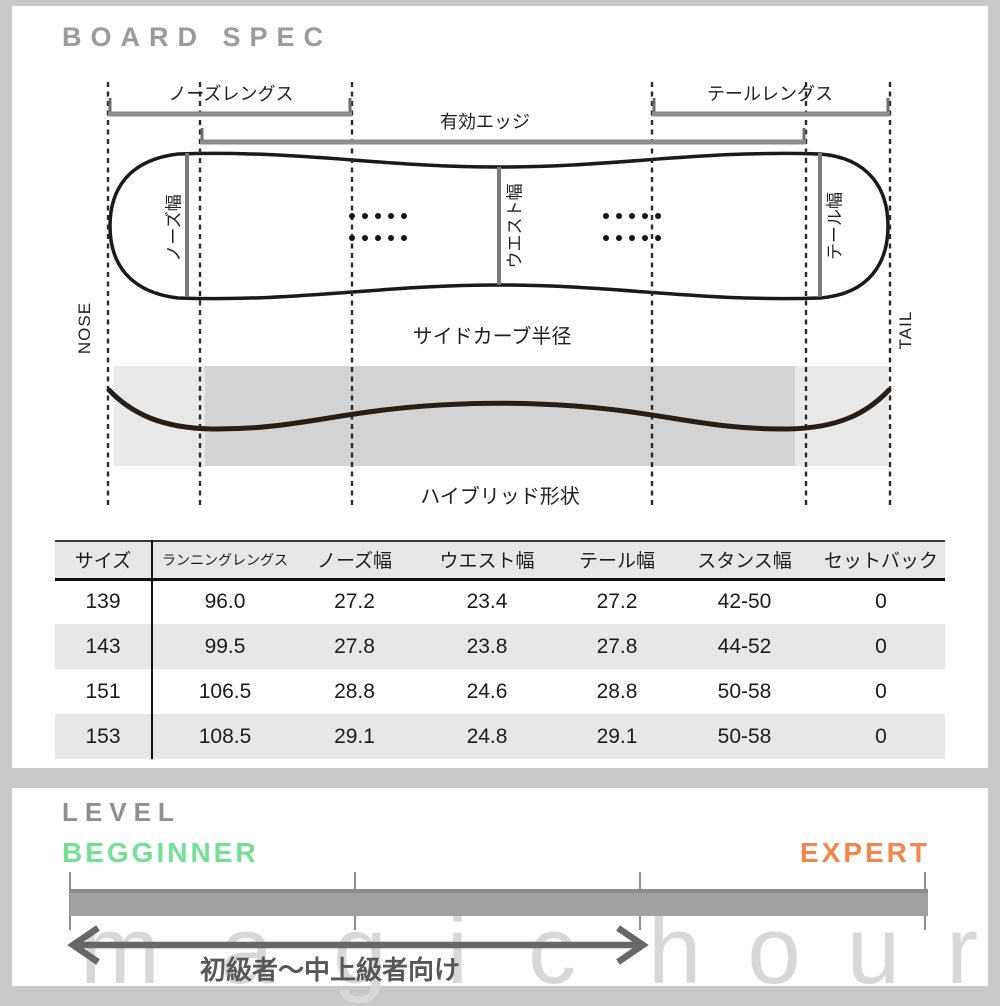 The image size is (1000, 1006). I want to click on cell-tail-width: 27.8, so click(617, 646).